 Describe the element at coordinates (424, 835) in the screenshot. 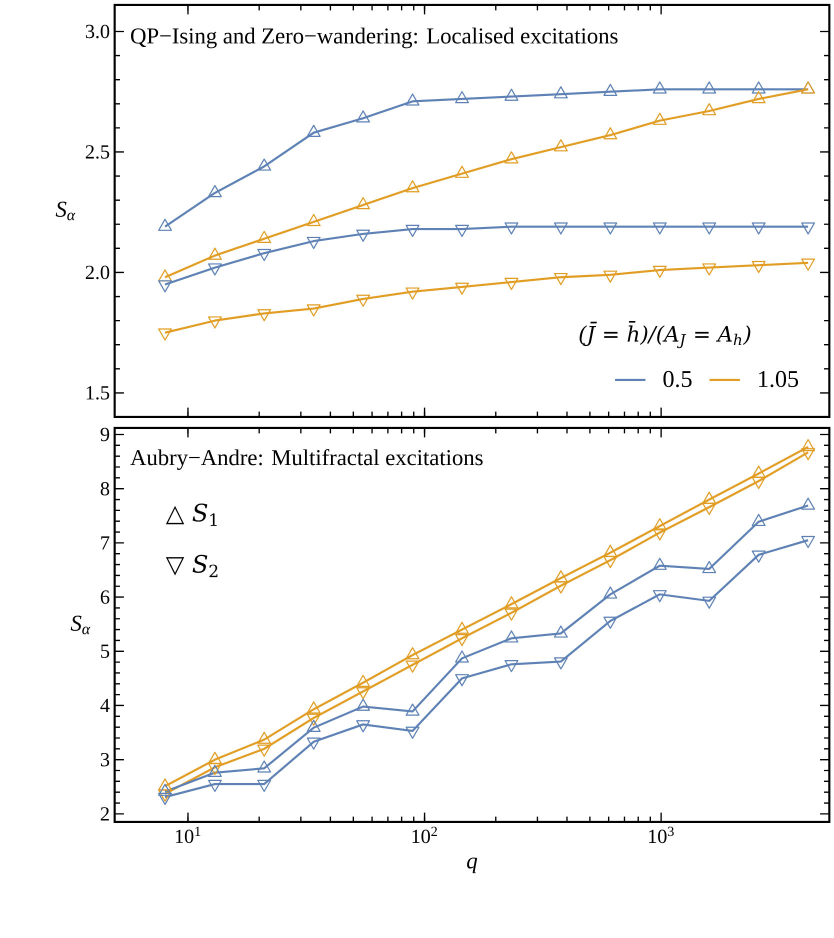

I see `x-tick-label: 10$^{2}$` at that location.